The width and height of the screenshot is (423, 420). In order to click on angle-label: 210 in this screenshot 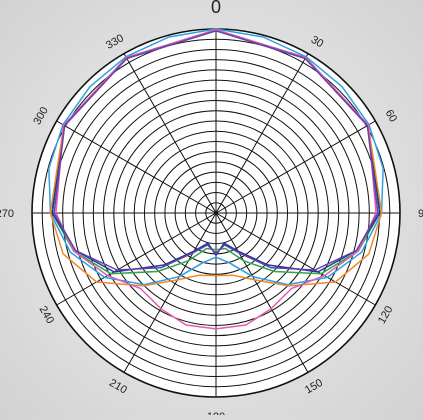, I will do `click(118, 387)`.